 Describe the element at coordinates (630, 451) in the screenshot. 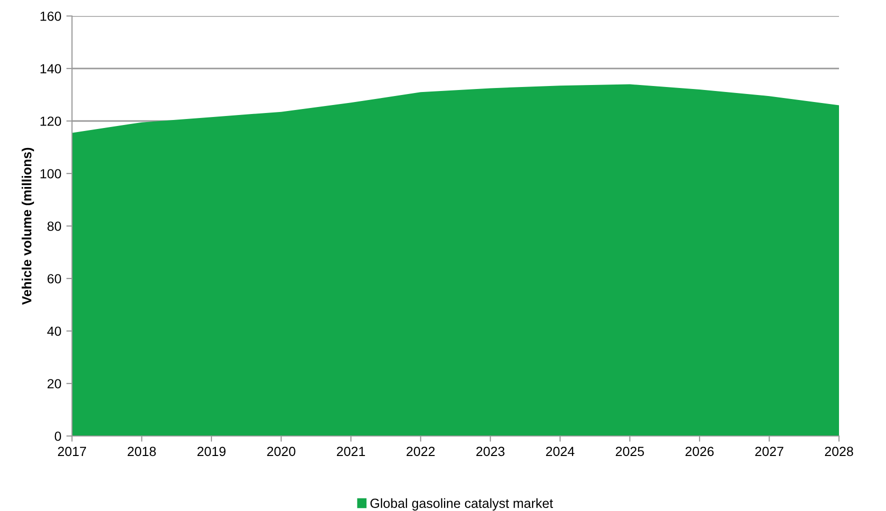

I see `x-tick-label: 2025` at that location.